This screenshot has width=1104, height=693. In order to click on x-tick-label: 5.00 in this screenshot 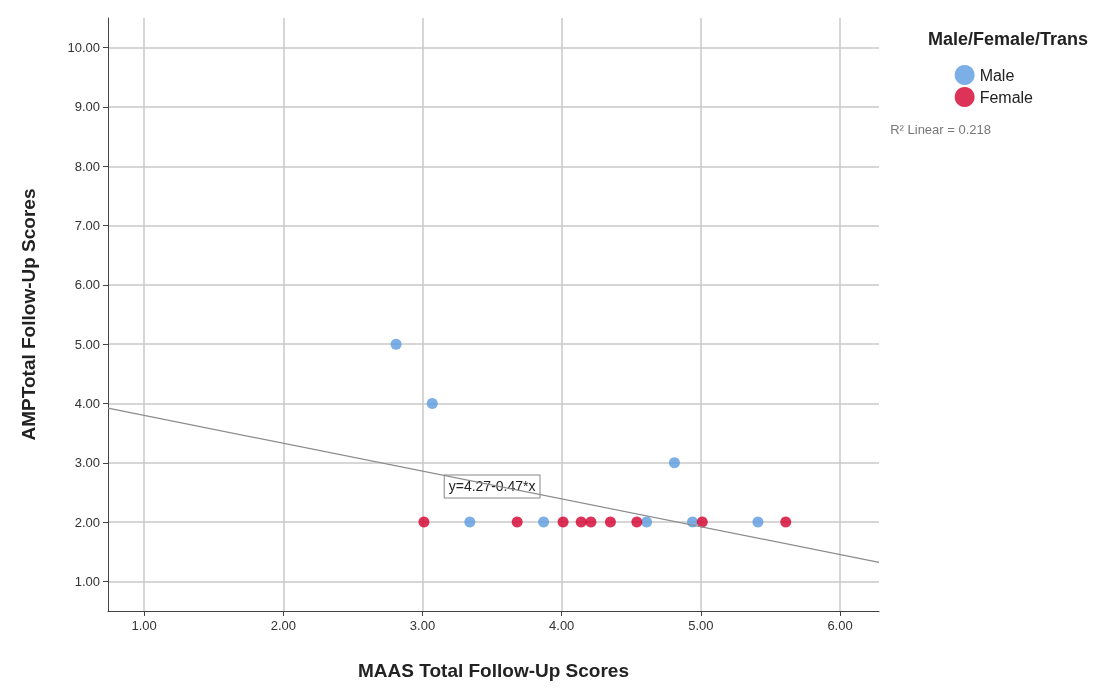, I will do `click(701, 625)`.